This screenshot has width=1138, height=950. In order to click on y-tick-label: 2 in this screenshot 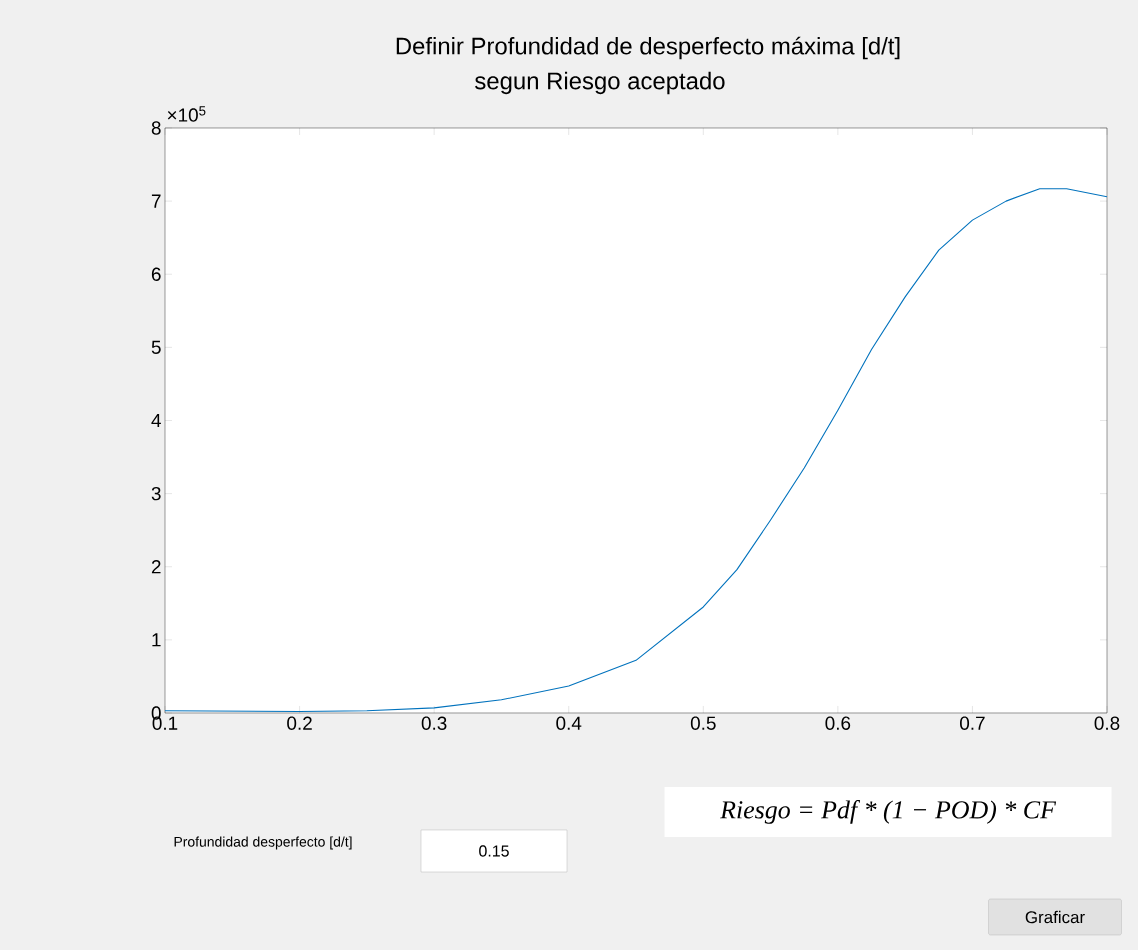, I will do `click(156, 567)`.